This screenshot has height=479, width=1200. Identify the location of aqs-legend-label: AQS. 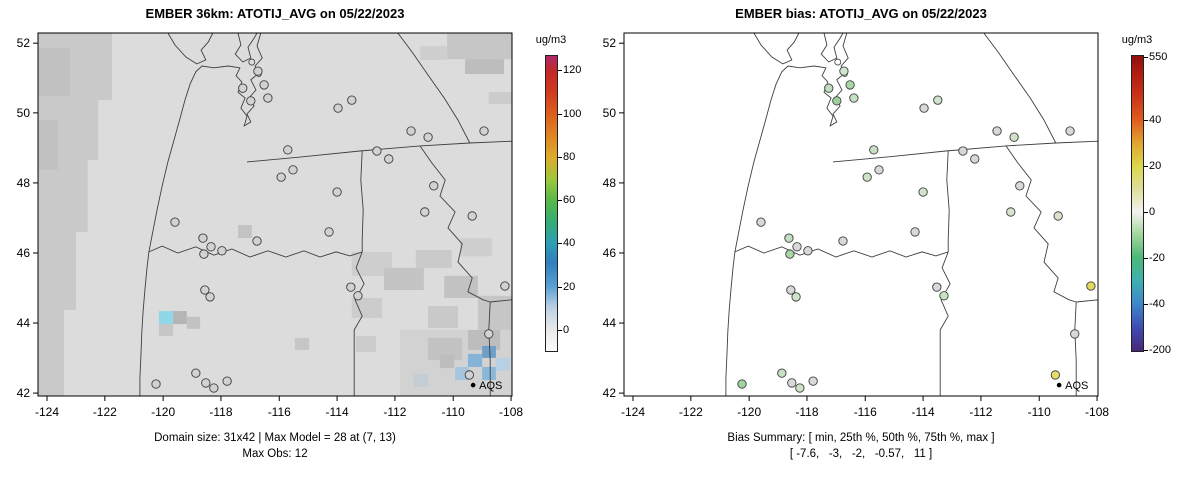
(1076, 386).